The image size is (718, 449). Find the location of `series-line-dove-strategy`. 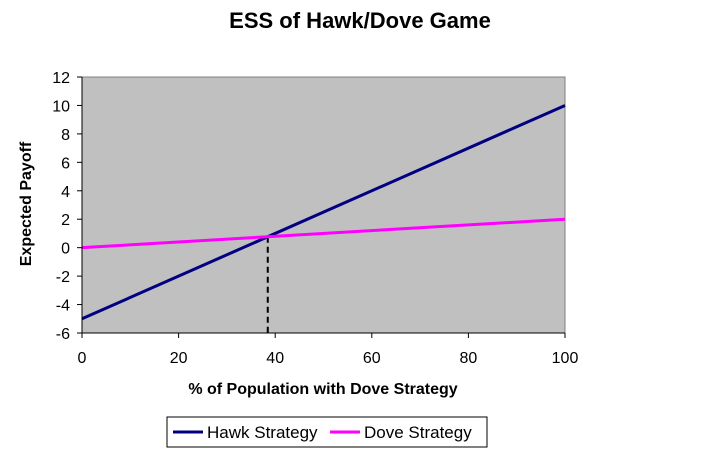

series-line-dove-strategy is located at coordinates (323, 233).